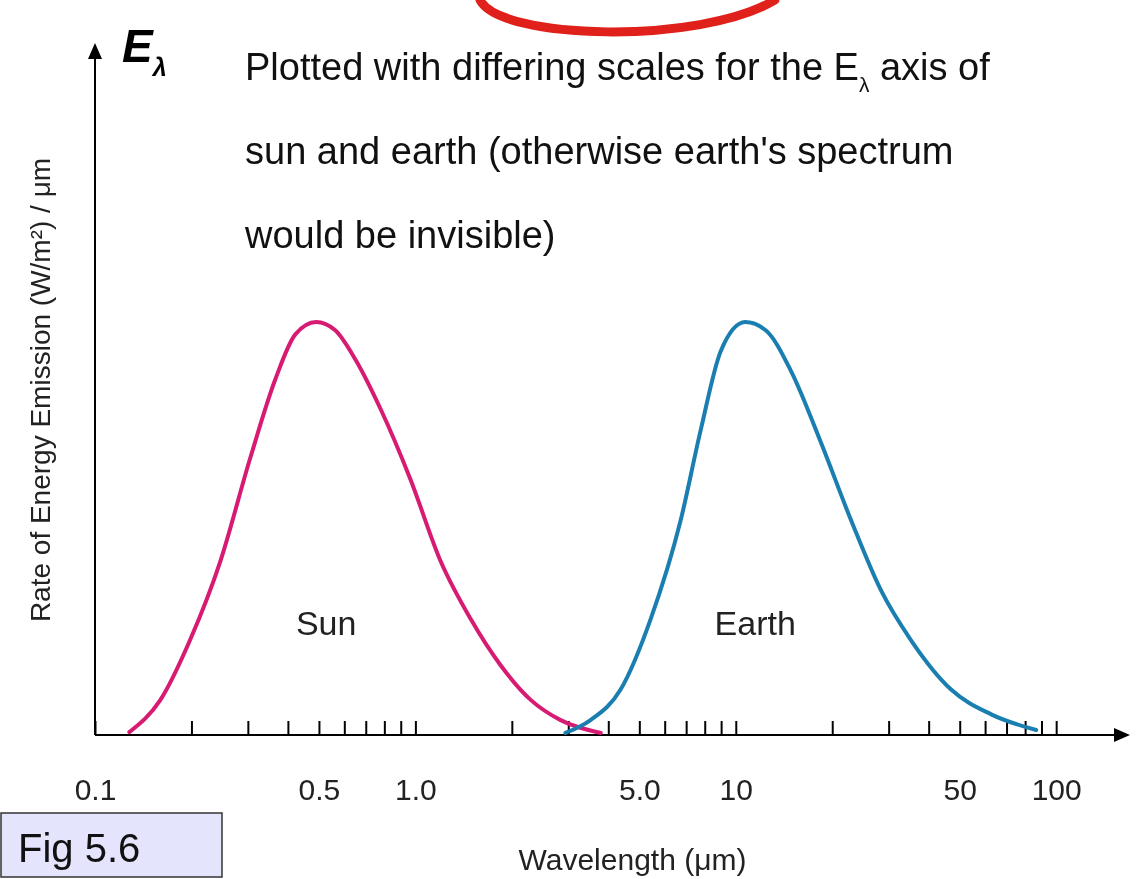 This screenshot has width=1141, height=879. What do you see at coordinates (40, 390) in the screenshot?
I see `y-axis-title: Rate of Energy Emission (W/m²) / μm` at bounding box center [40, 390].